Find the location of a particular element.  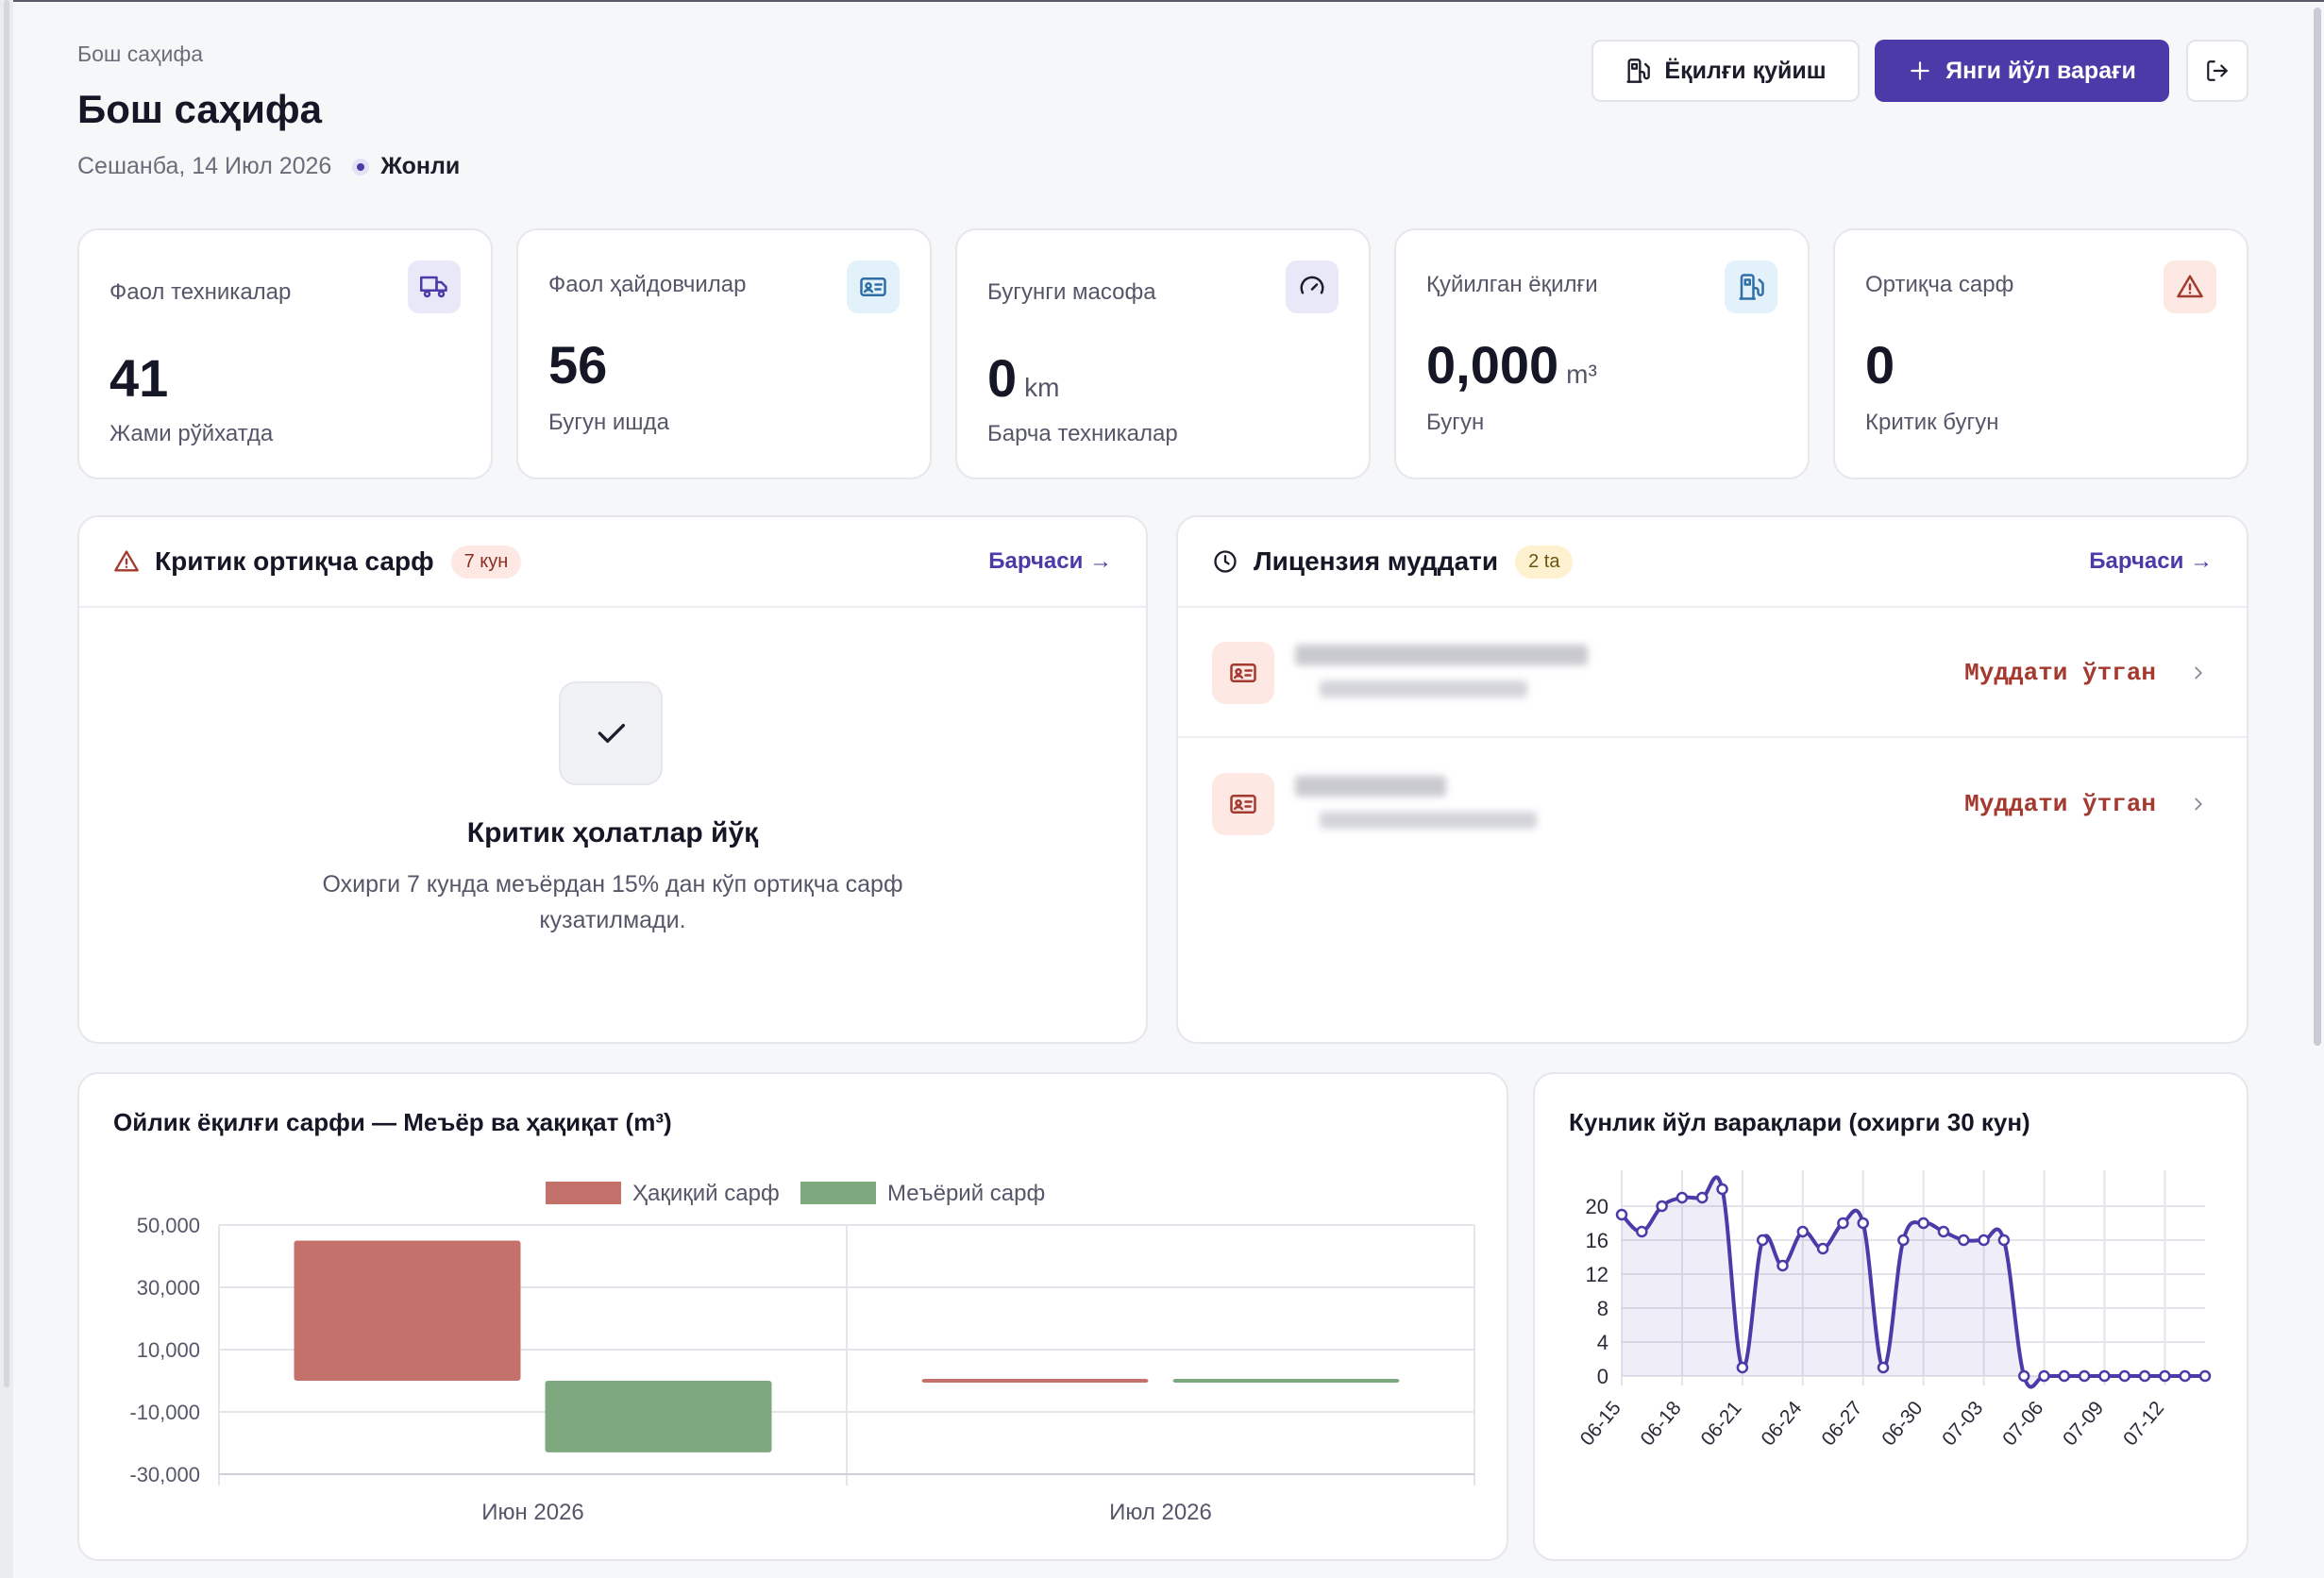

y-tick-label: 16 is located at coordinates (1597, 1240).